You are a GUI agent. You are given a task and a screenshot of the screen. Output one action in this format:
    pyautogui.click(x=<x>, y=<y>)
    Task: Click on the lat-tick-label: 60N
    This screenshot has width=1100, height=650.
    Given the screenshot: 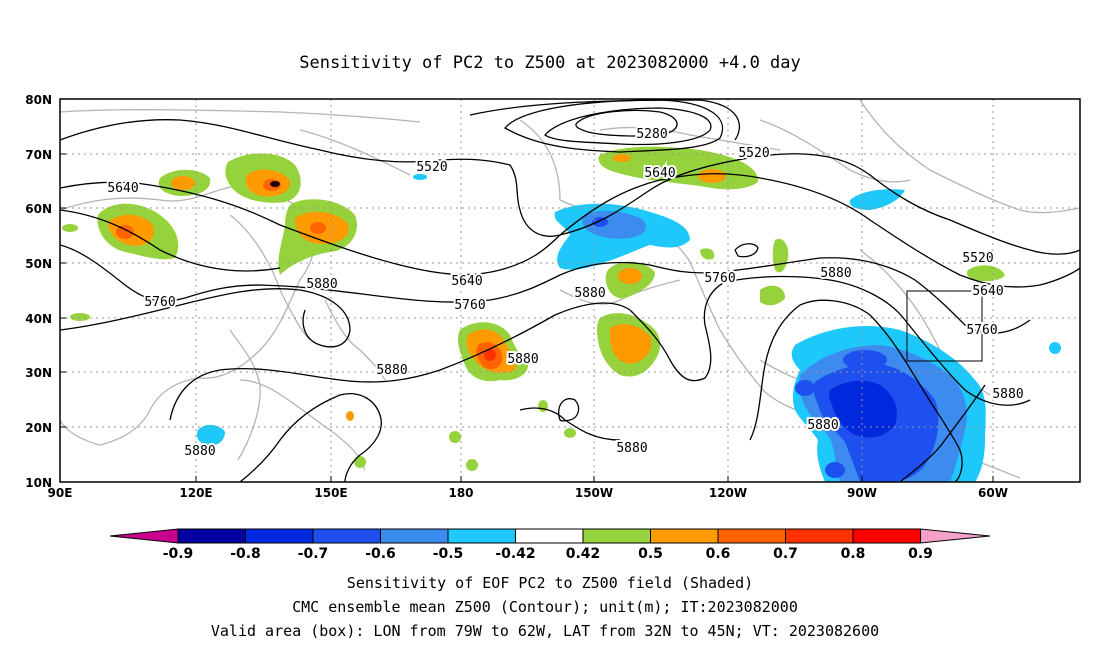 What is the action you would take?
    pyautogui.click(x=38, y=209)
    